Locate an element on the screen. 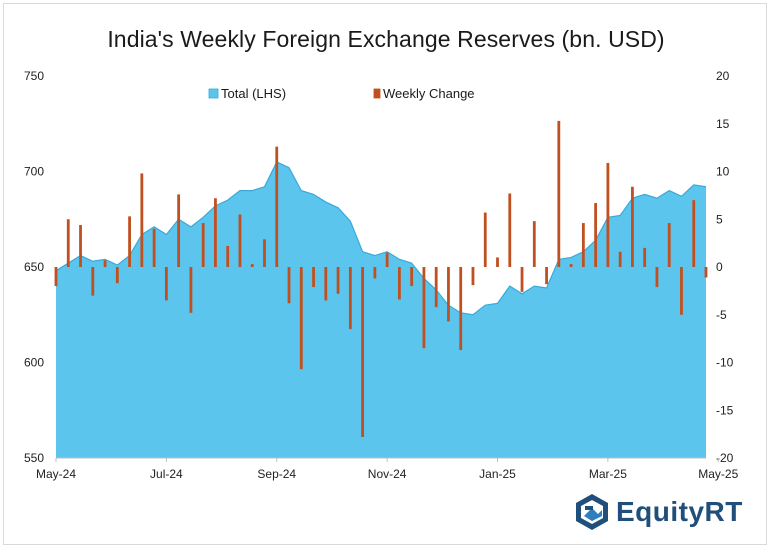 This screenshot has height=550, width=772. x-tick-label: Mar-25 is located at coordinates (608, 474).